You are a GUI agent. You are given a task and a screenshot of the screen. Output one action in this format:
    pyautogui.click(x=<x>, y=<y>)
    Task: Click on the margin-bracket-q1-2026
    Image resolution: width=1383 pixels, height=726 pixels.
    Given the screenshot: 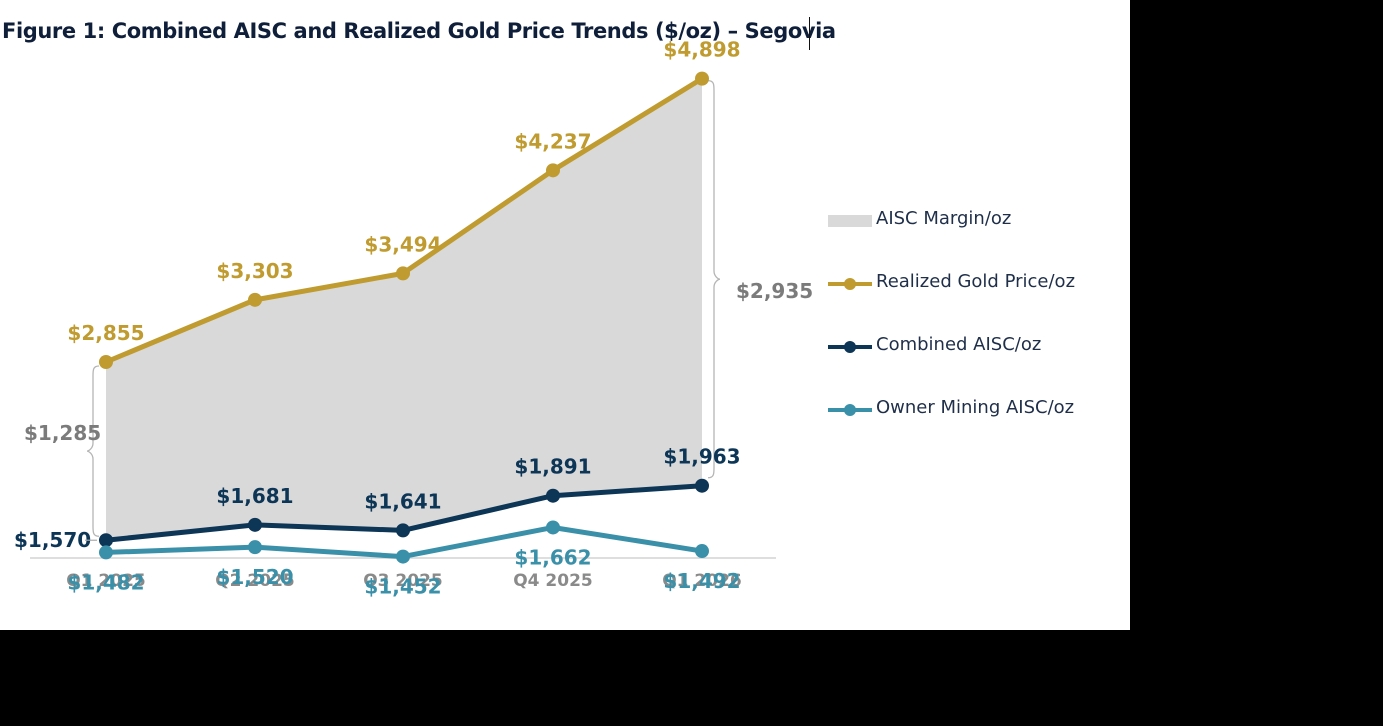 What is the action you would take?
    pyautogui.click(x=714, y=279)
    